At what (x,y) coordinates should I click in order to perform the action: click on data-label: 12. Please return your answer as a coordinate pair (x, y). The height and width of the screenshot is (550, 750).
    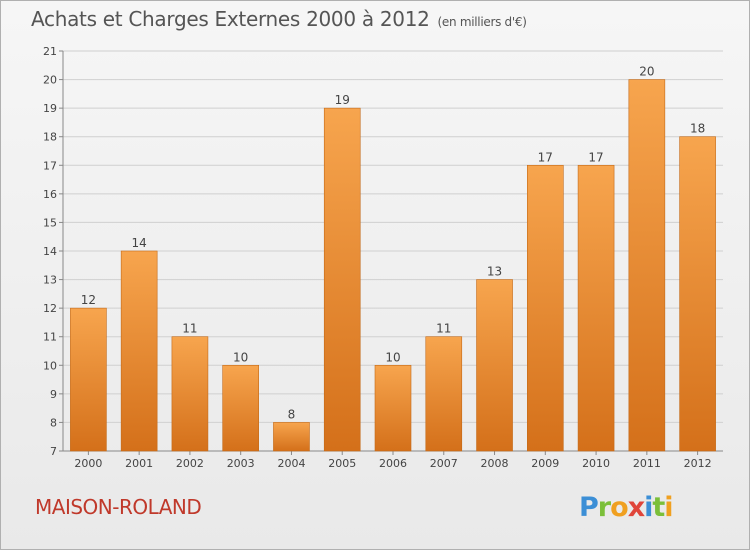
    Looking at the image, I should click on (88, 300).